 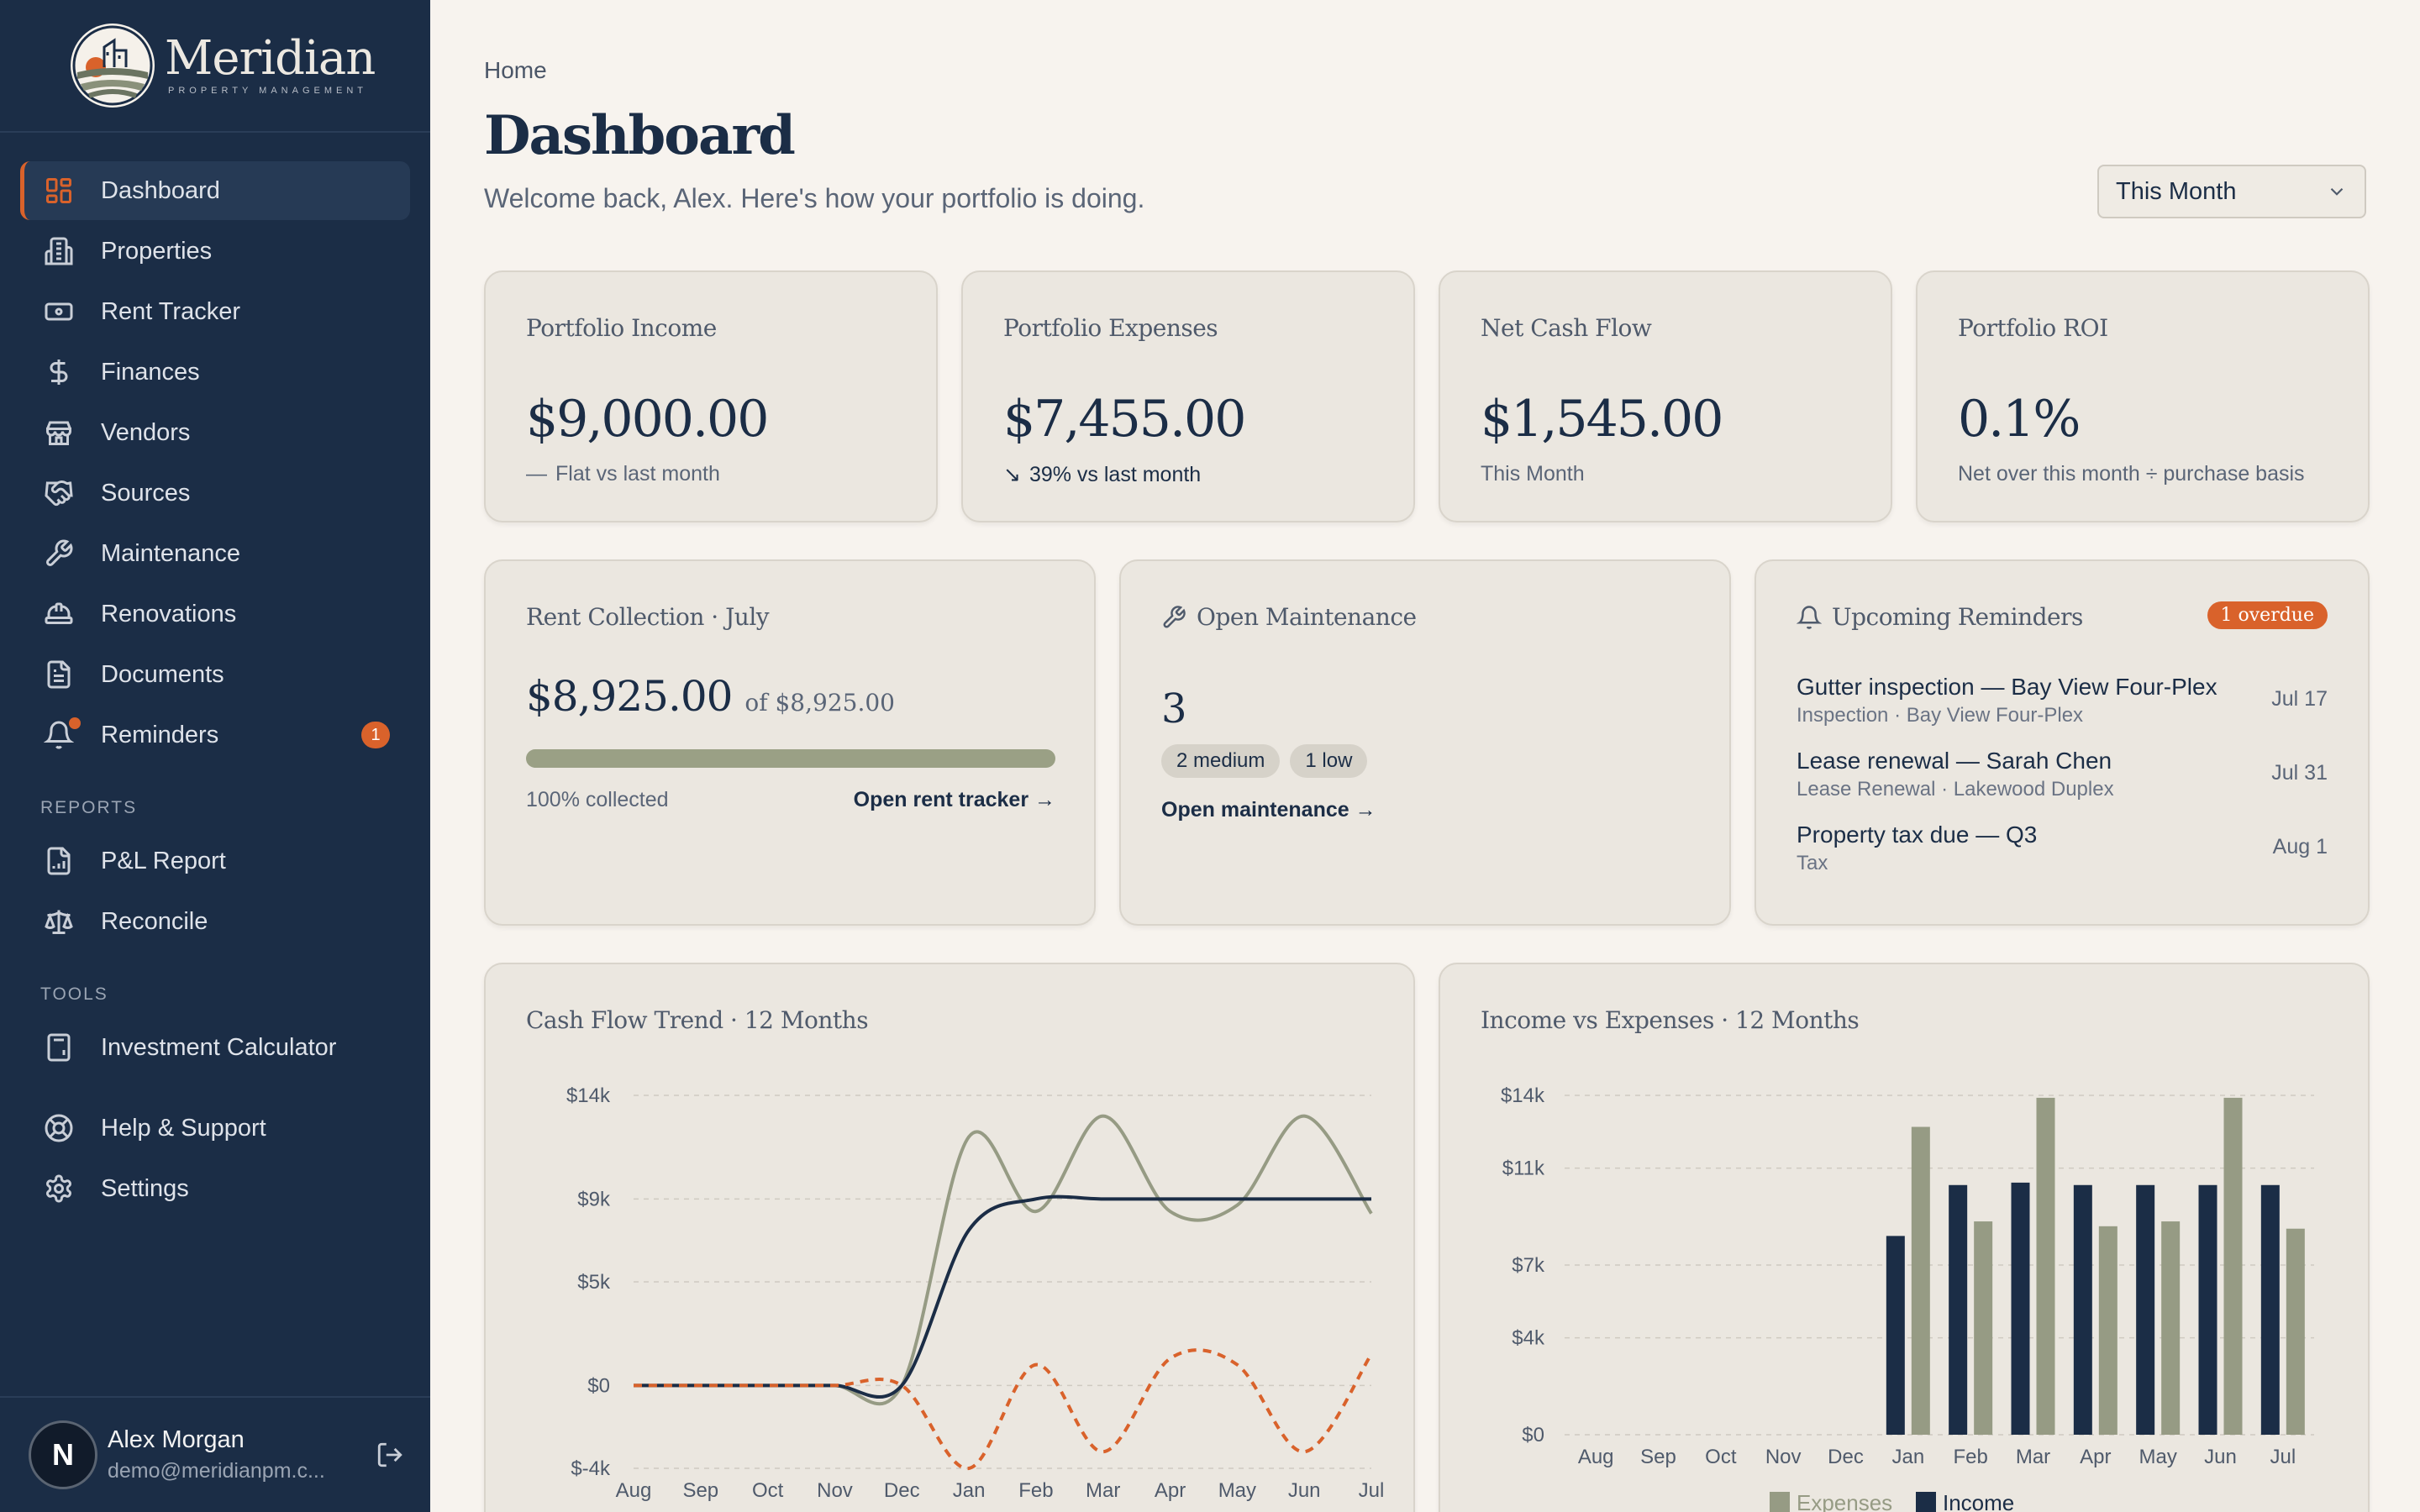 What do you see at coordinates (375, 735) in the screenshot?
I see `reminders-count-badge: 1` at bounding box center [375, 735].